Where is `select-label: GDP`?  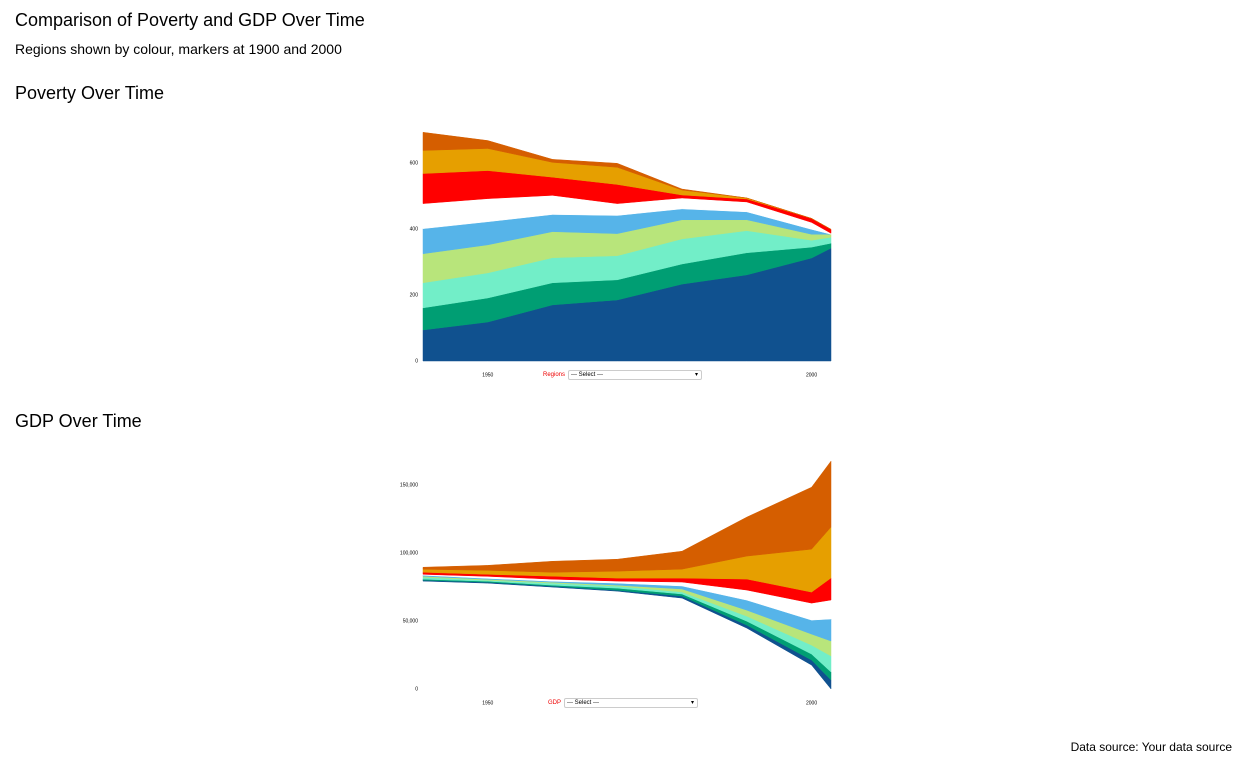 select-label: GDP is located at coordinates (555, 703).